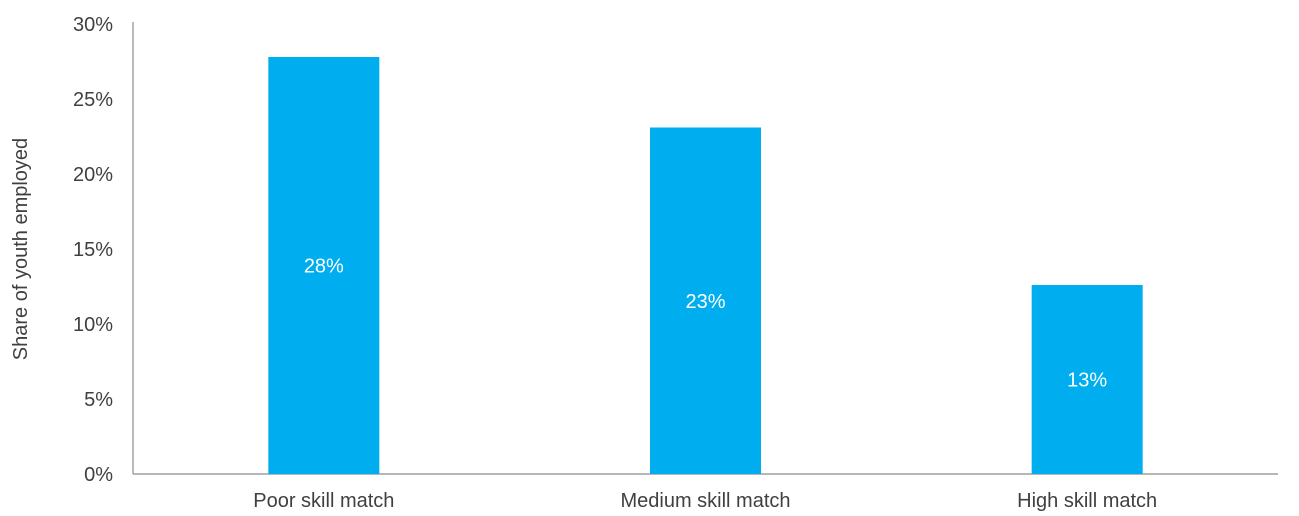 The image size is (1299, 516). Describe the element at coordinates (93, 325) in the screenshot. I see `y-tick-label: 10%` at that location.